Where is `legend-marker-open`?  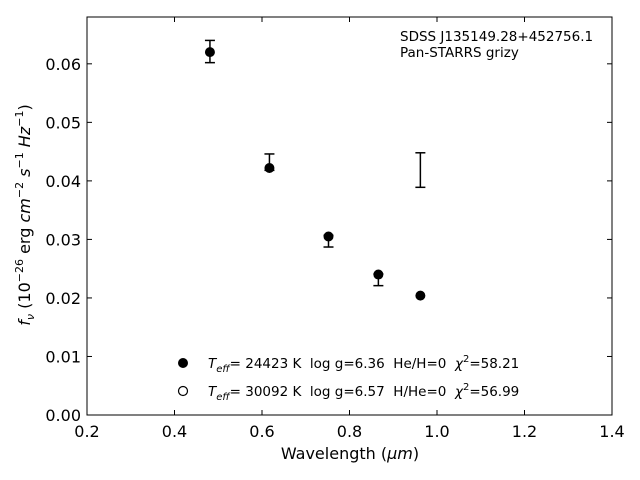
legend-marker-open is located at coordinates (183, 391).